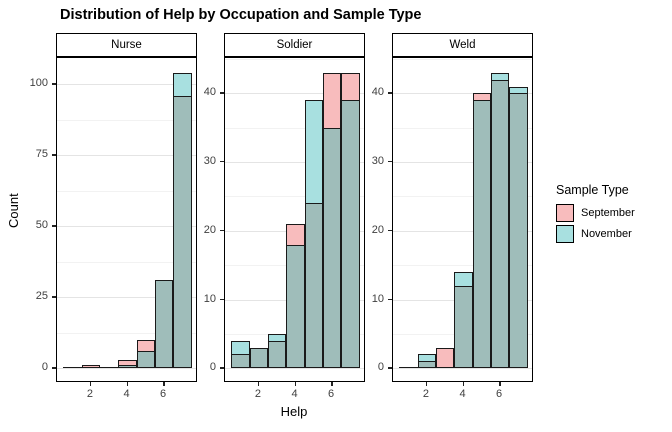 The width and height of the screenshot is (672, 432). What do you see at coordinates (462, 45) in the screenshot?
I see `facet-strip-weld: Weld` at bounding box center [462, 45].